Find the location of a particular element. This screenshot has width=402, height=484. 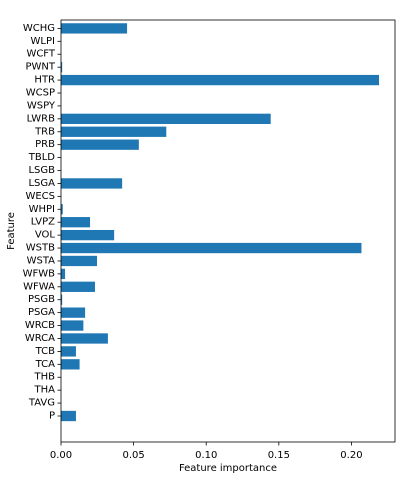

bar-wfwb is located at coordinates (63, 274).